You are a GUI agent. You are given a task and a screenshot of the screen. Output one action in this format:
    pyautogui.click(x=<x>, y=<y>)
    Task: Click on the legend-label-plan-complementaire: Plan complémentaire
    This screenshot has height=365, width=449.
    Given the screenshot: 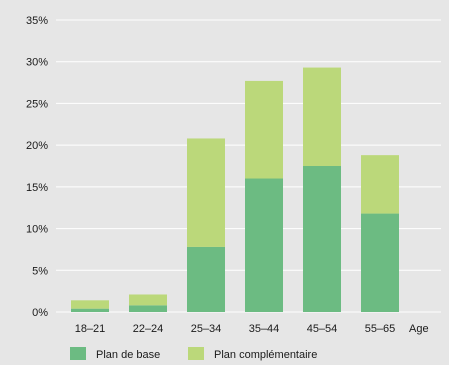 What is the action you would take?
    pyautogui.click(x=265, y=355)
    